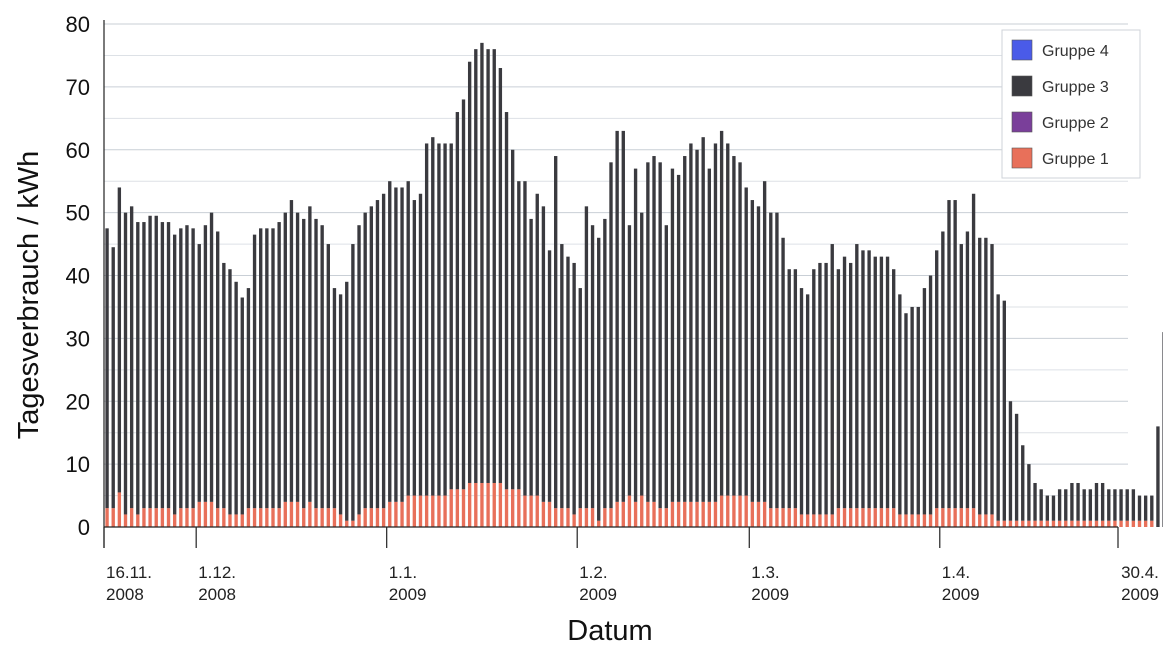 The image size is (1163, 650). What do you see at coordinates (78, 213) in the screenshot?
I see `y-tick-label: 50` at bounding box center [78, 213].